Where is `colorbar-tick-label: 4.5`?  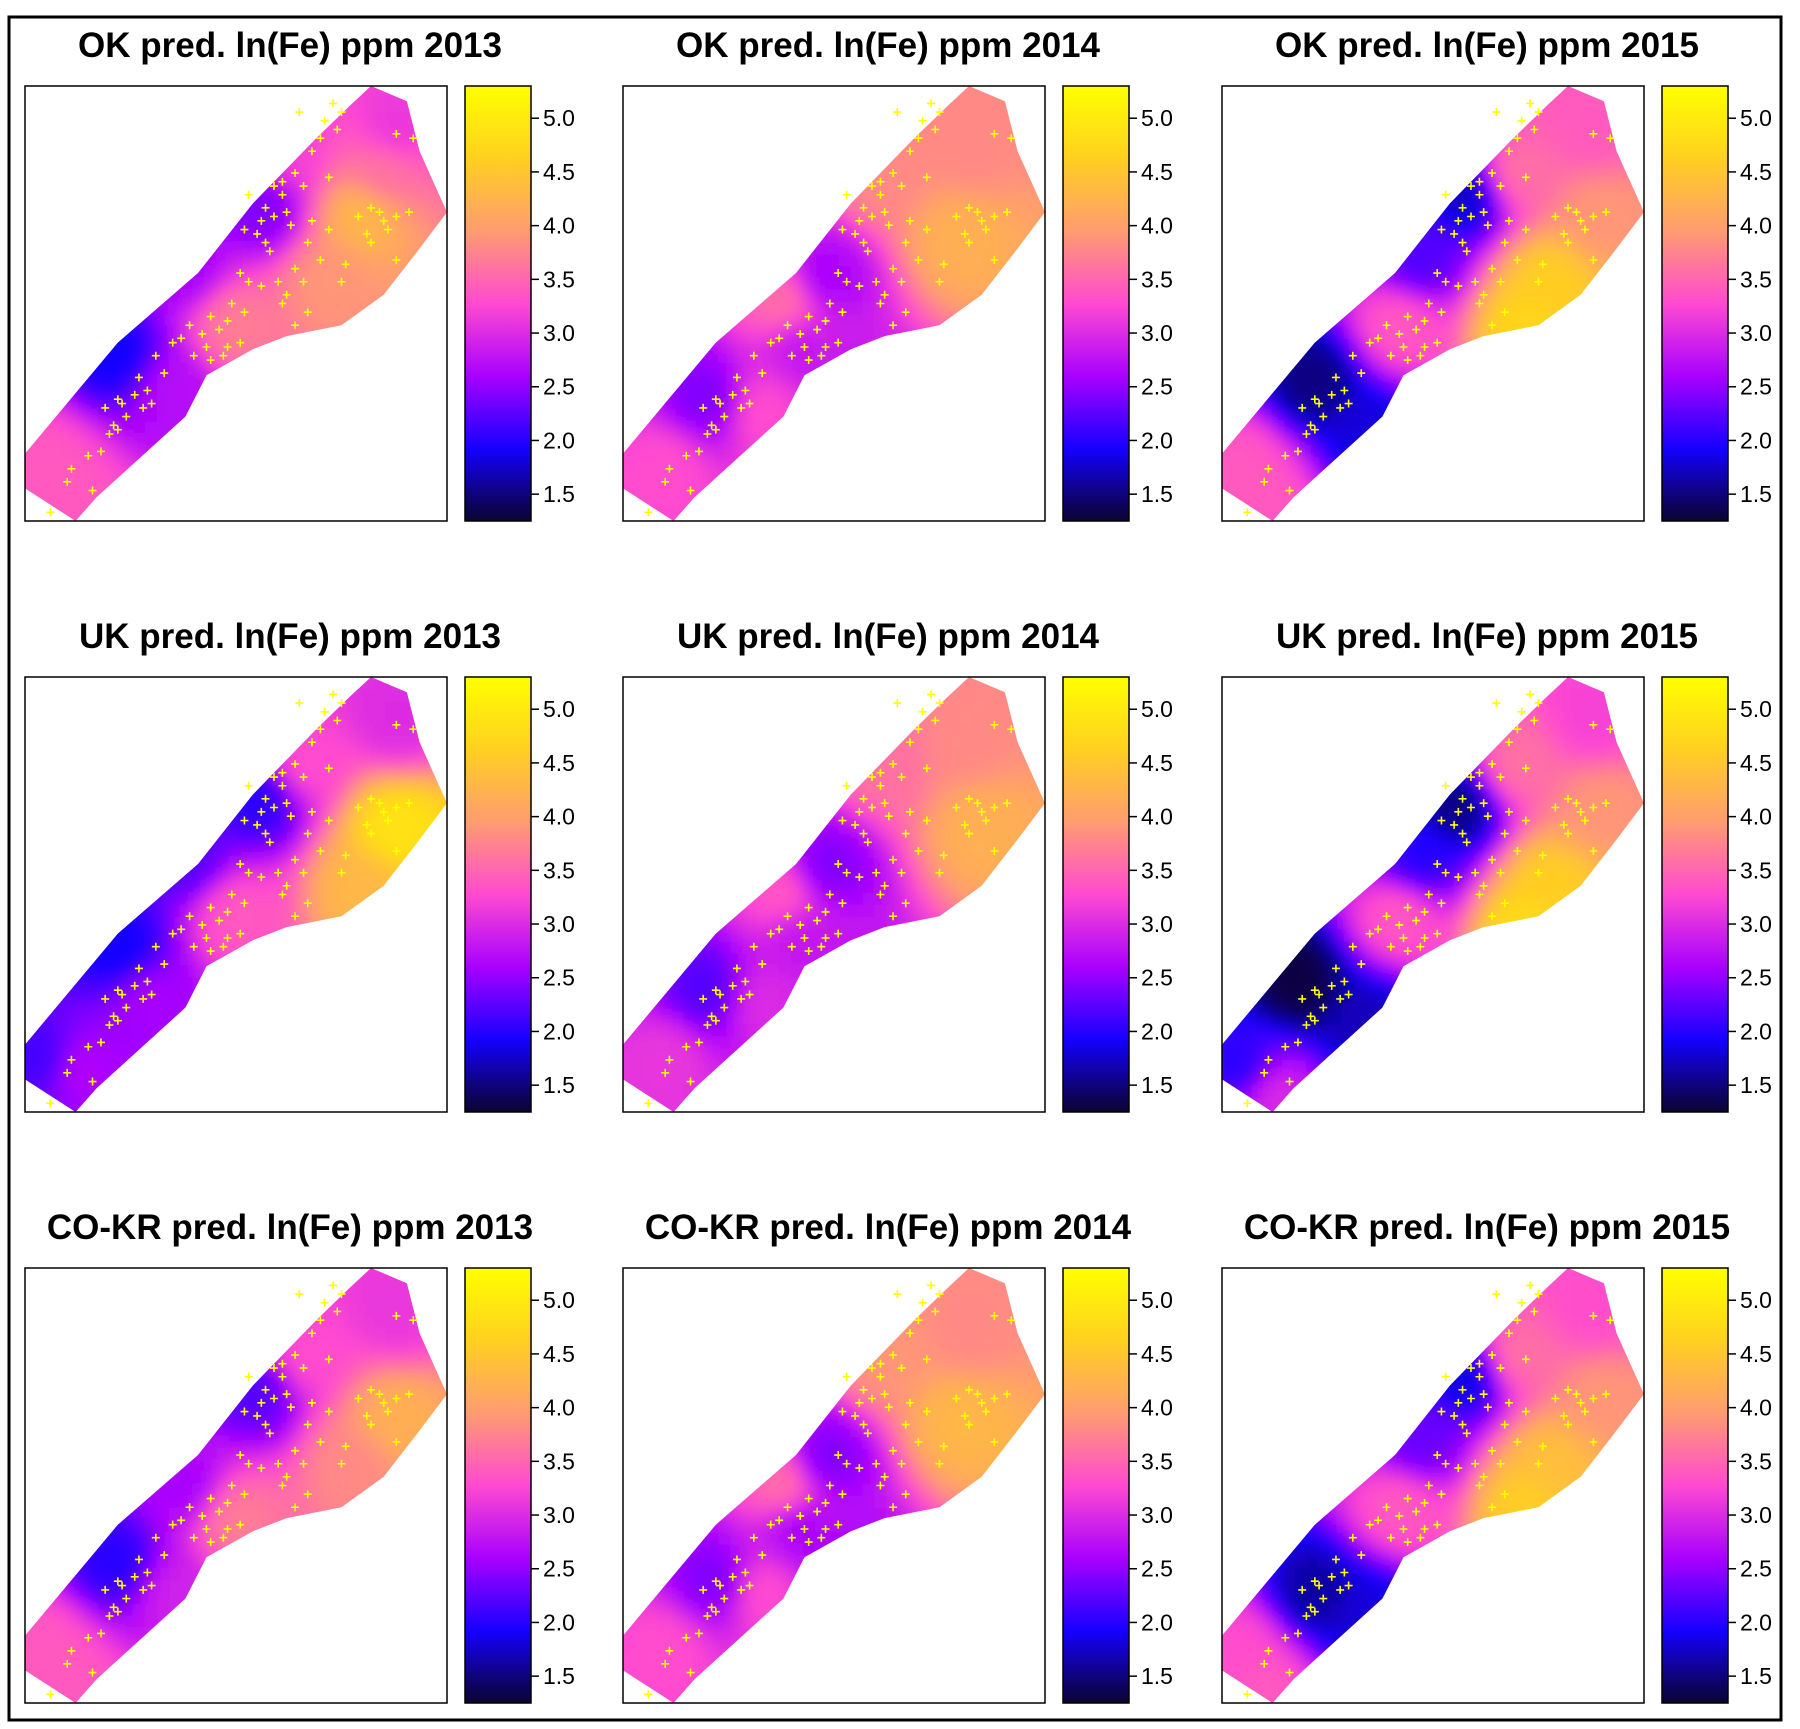
colorbar-tick-label: 4.5 is located at coordinates (1756, 1354).